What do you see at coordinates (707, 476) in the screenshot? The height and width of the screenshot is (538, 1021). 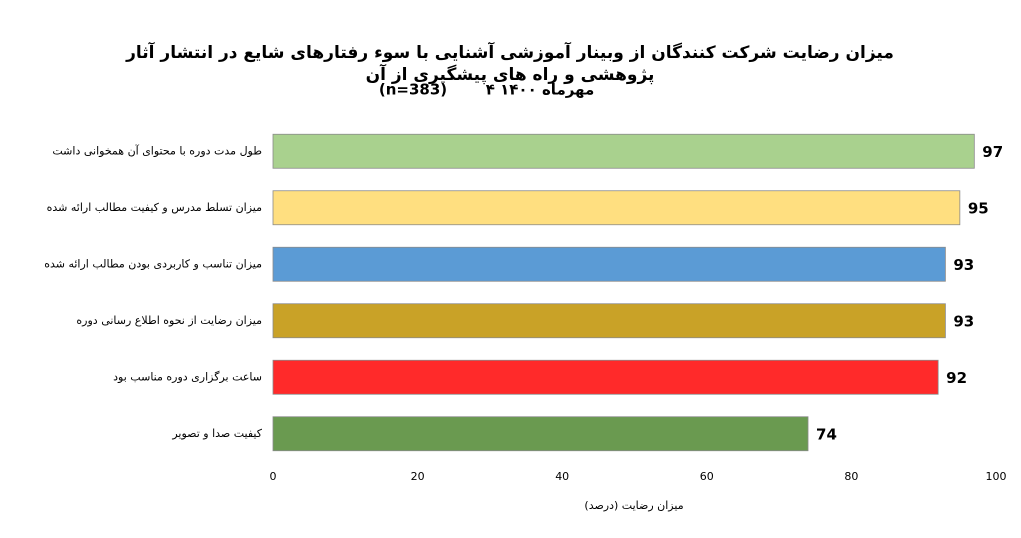 I see `x-tick-label: 60` at bounding box center [707, 476].